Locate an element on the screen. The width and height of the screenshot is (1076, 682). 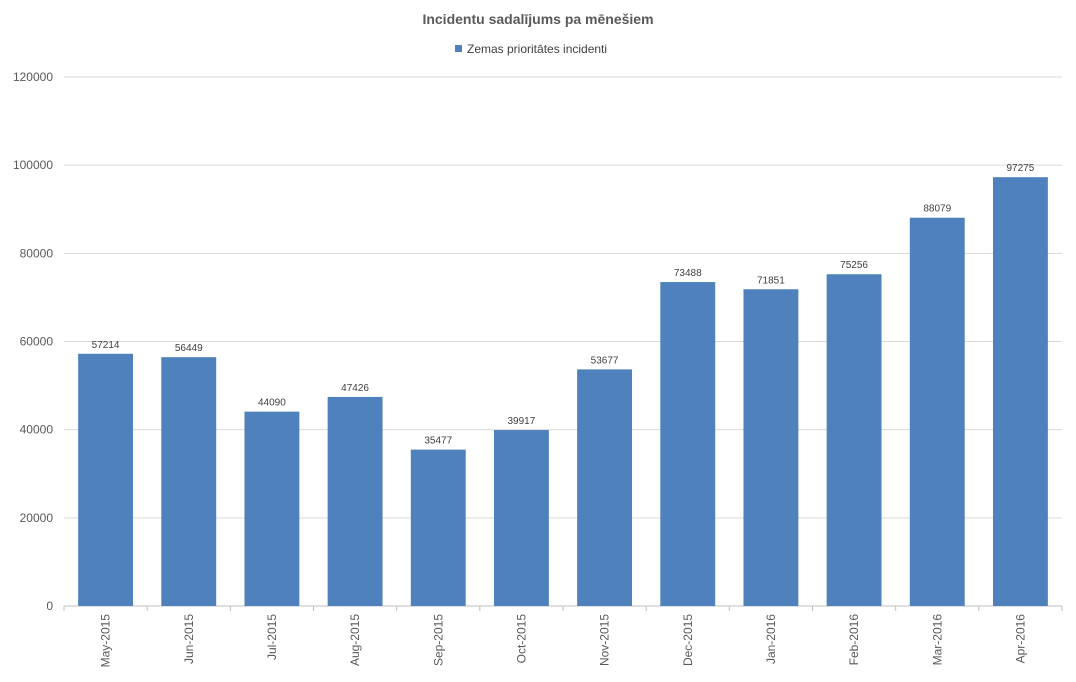
data-label: 35477 is located at coordinates (438, 441).